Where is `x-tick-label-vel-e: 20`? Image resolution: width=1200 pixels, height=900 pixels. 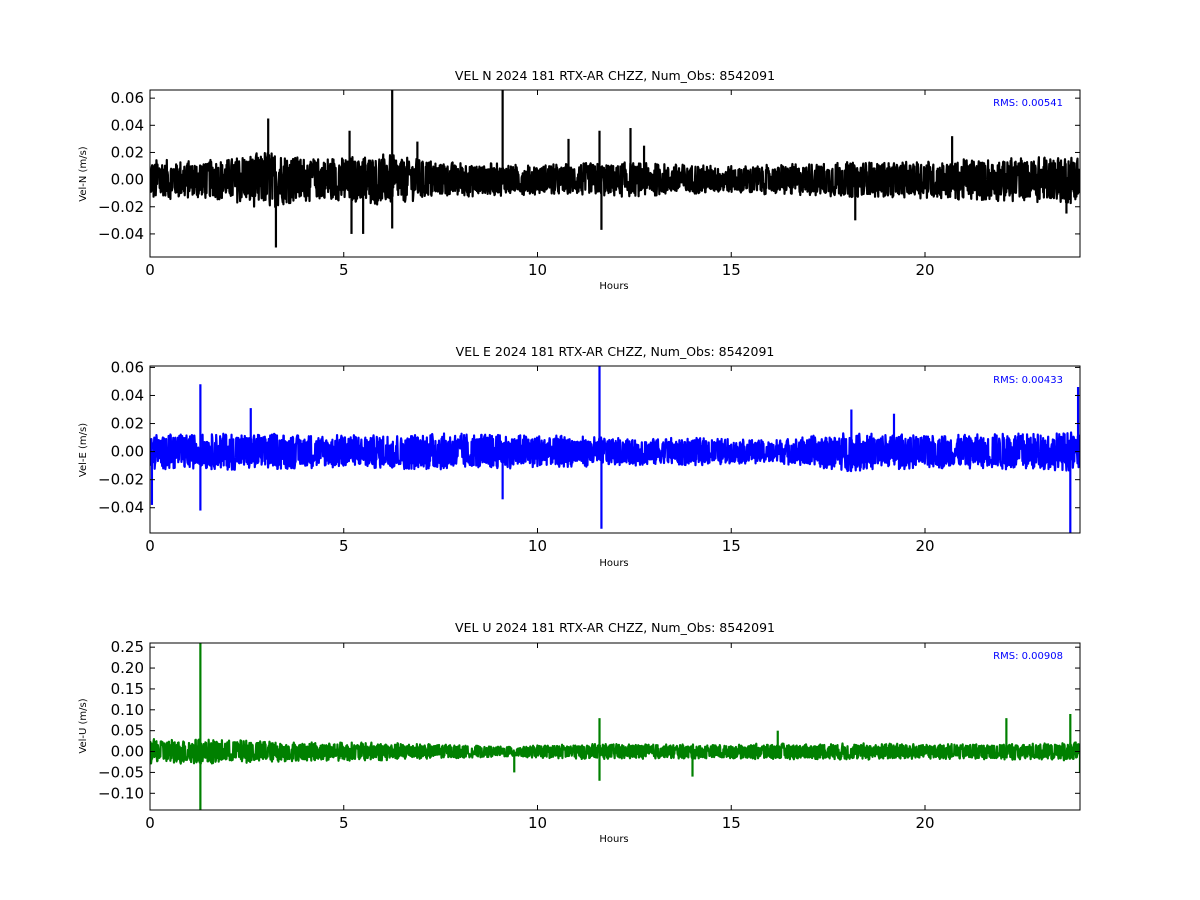
x-tick-label-vel-e: 20 is located at coordinates (924, 546).